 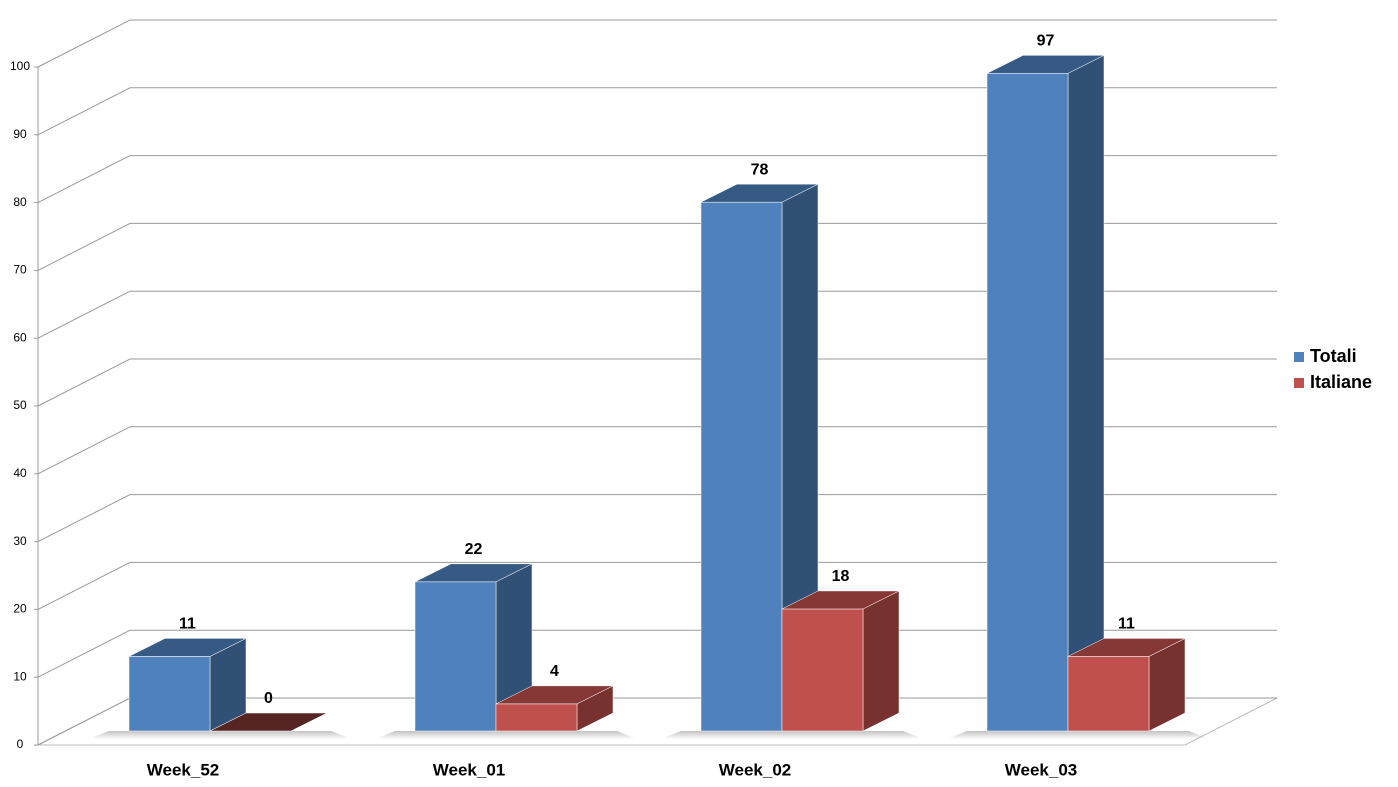 What do you see at coordinates (474, 549) in the screenshot?
I see `data-label: 22` at bounding box center [474, 549].